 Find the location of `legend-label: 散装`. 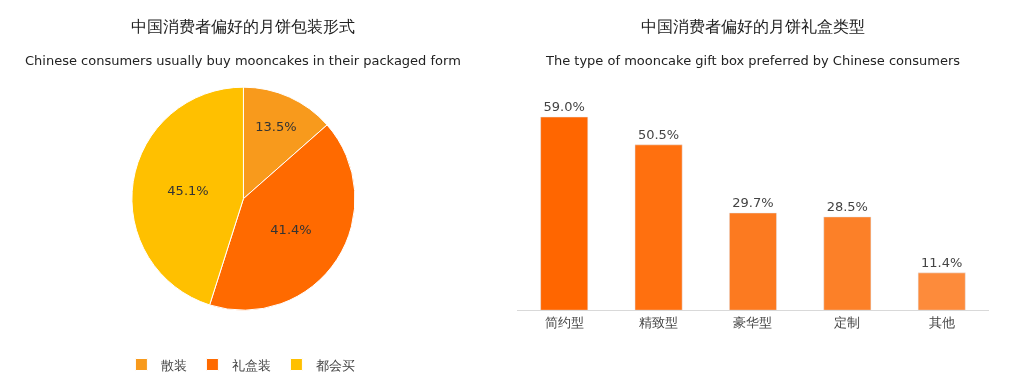

legend-label: 散装 is located at coordinates (174, 365).